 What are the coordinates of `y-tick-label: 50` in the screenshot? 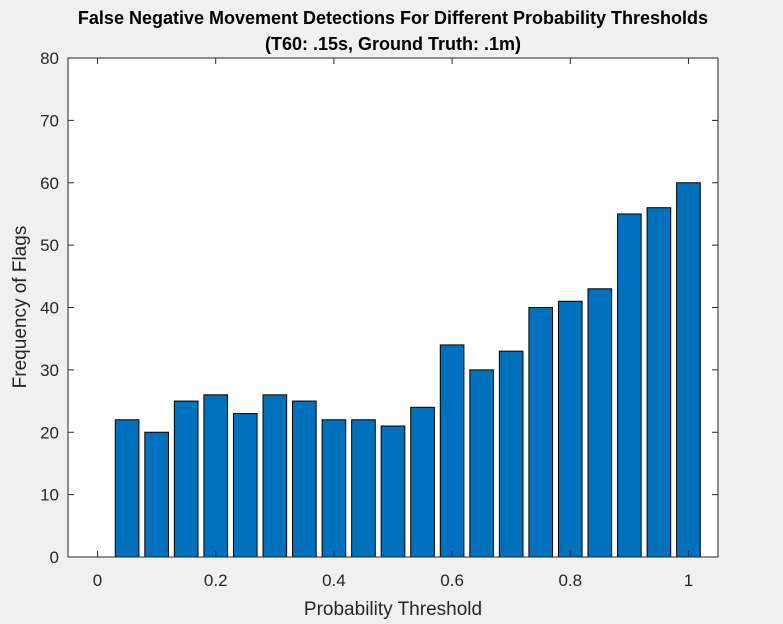 It's located at (49, 245).